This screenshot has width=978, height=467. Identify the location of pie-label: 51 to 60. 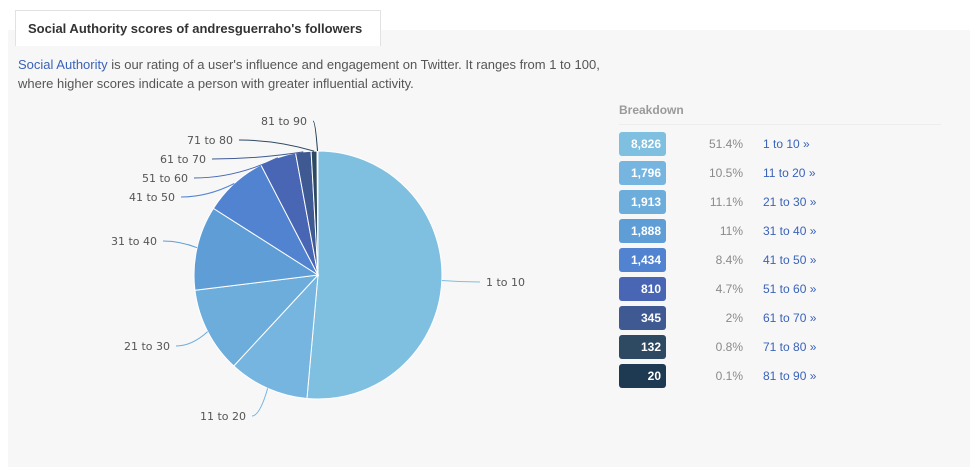
(165, 178).